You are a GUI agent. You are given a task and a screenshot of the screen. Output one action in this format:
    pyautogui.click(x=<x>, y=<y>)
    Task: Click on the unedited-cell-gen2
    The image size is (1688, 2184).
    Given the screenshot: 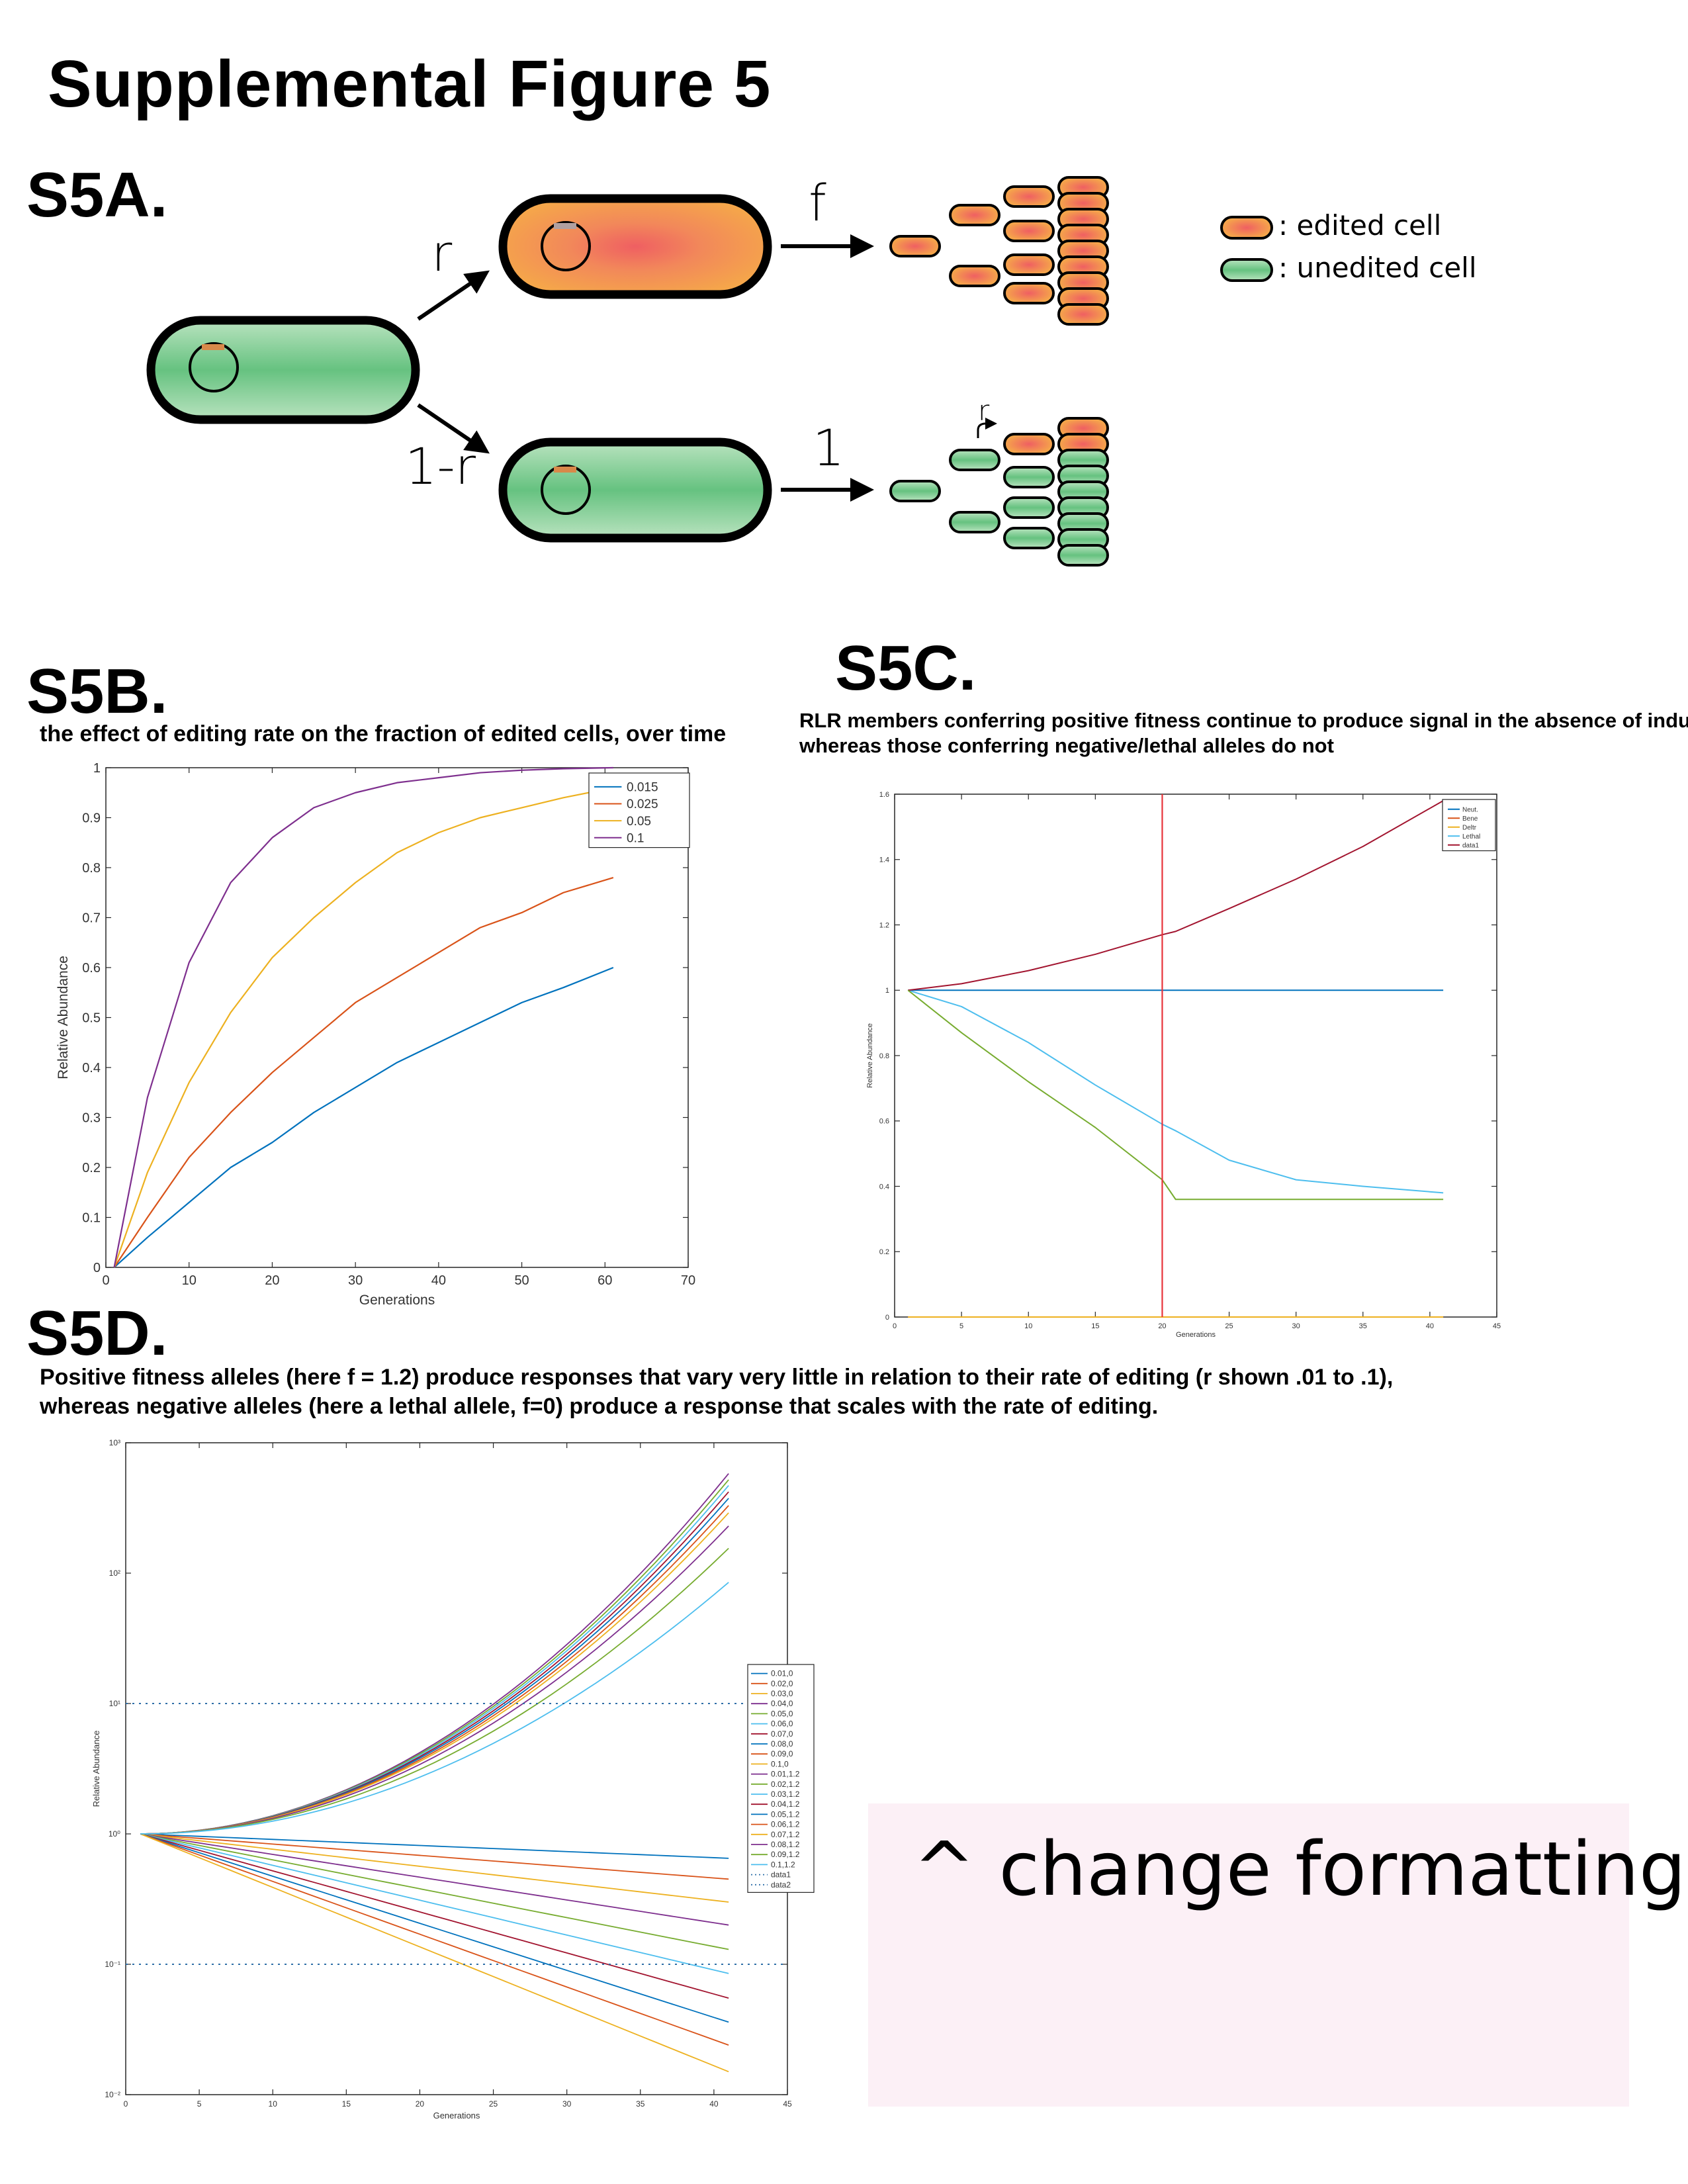 What is the action you would take?
    pyautogui.click(x=974, y=460)
    